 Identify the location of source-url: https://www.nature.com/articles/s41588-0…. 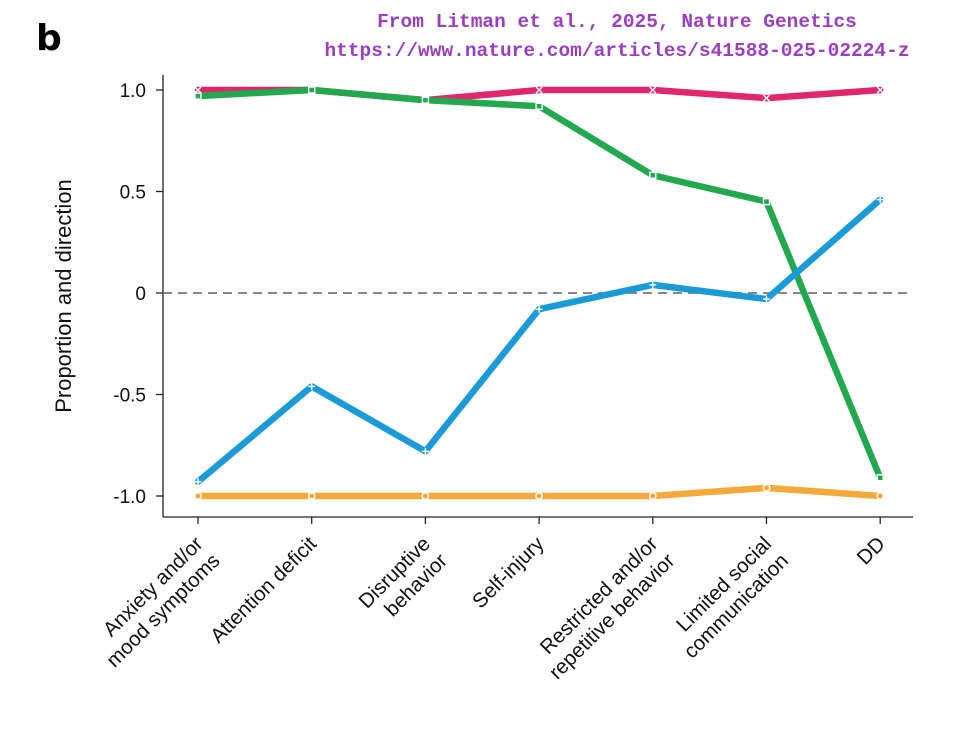
(616, 51).